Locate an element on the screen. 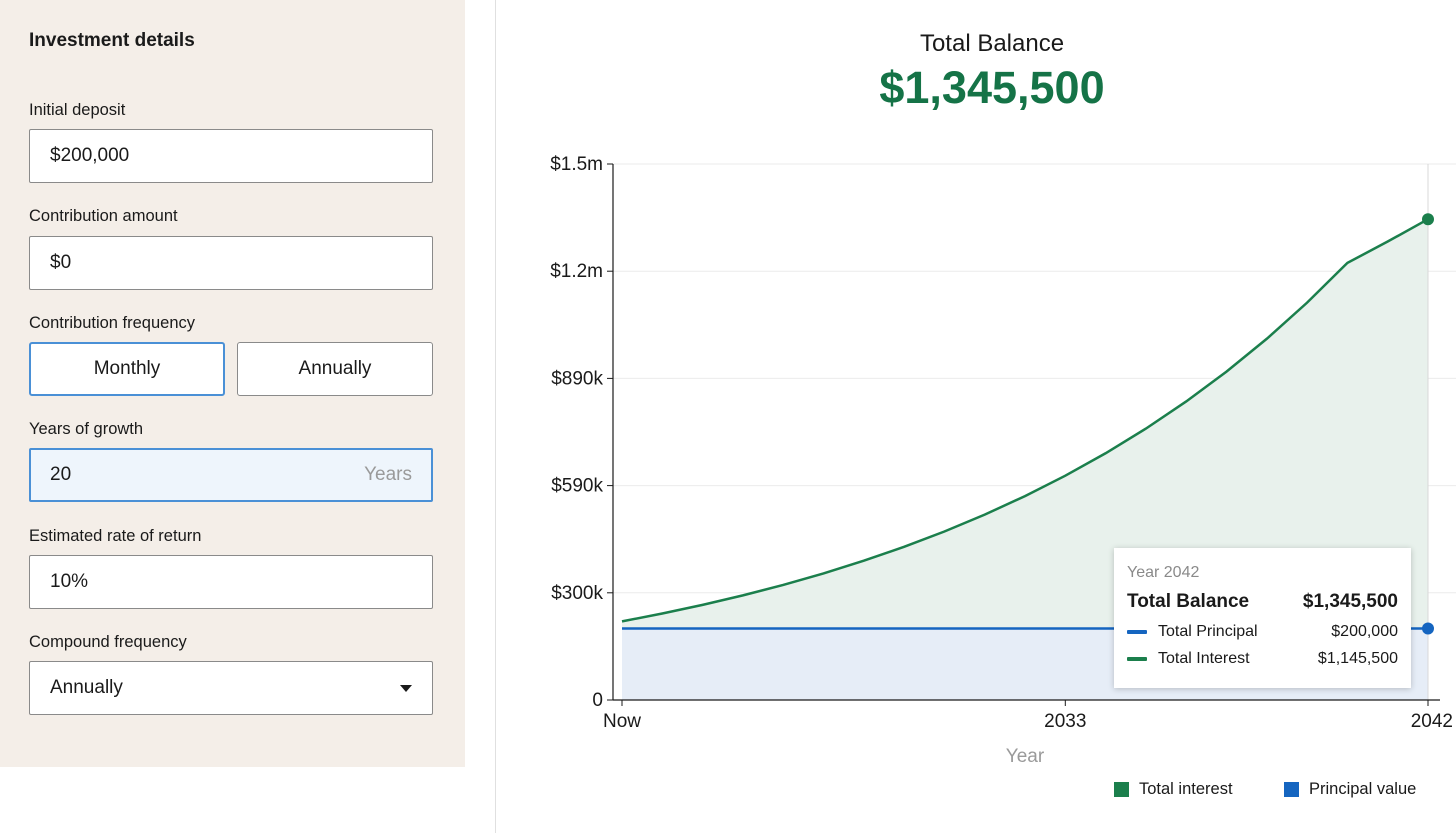  chevron-down-icon is located at coordinates (406, 688).